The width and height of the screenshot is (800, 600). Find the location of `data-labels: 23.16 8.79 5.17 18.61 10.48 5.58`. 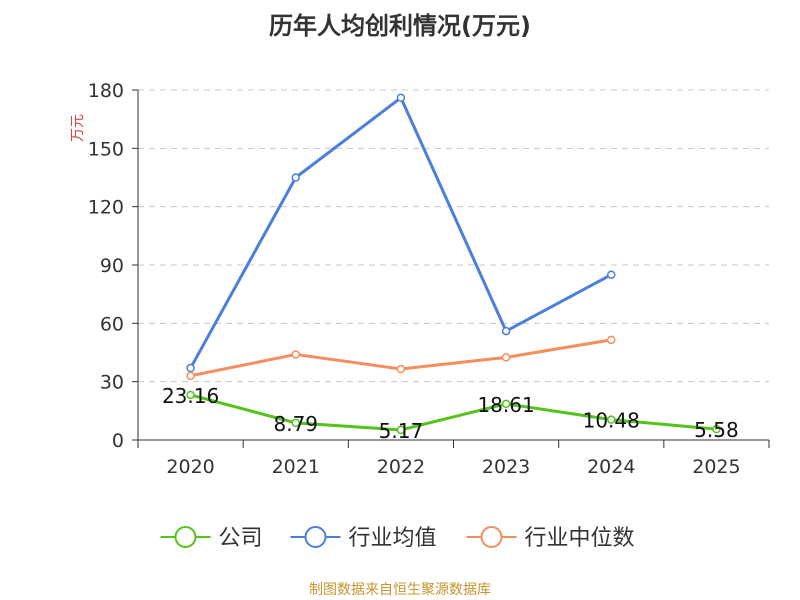

data-labels: 23.16 8.79 5.17 18.61 10.48 5.58 is located at coordinates (450, 413).